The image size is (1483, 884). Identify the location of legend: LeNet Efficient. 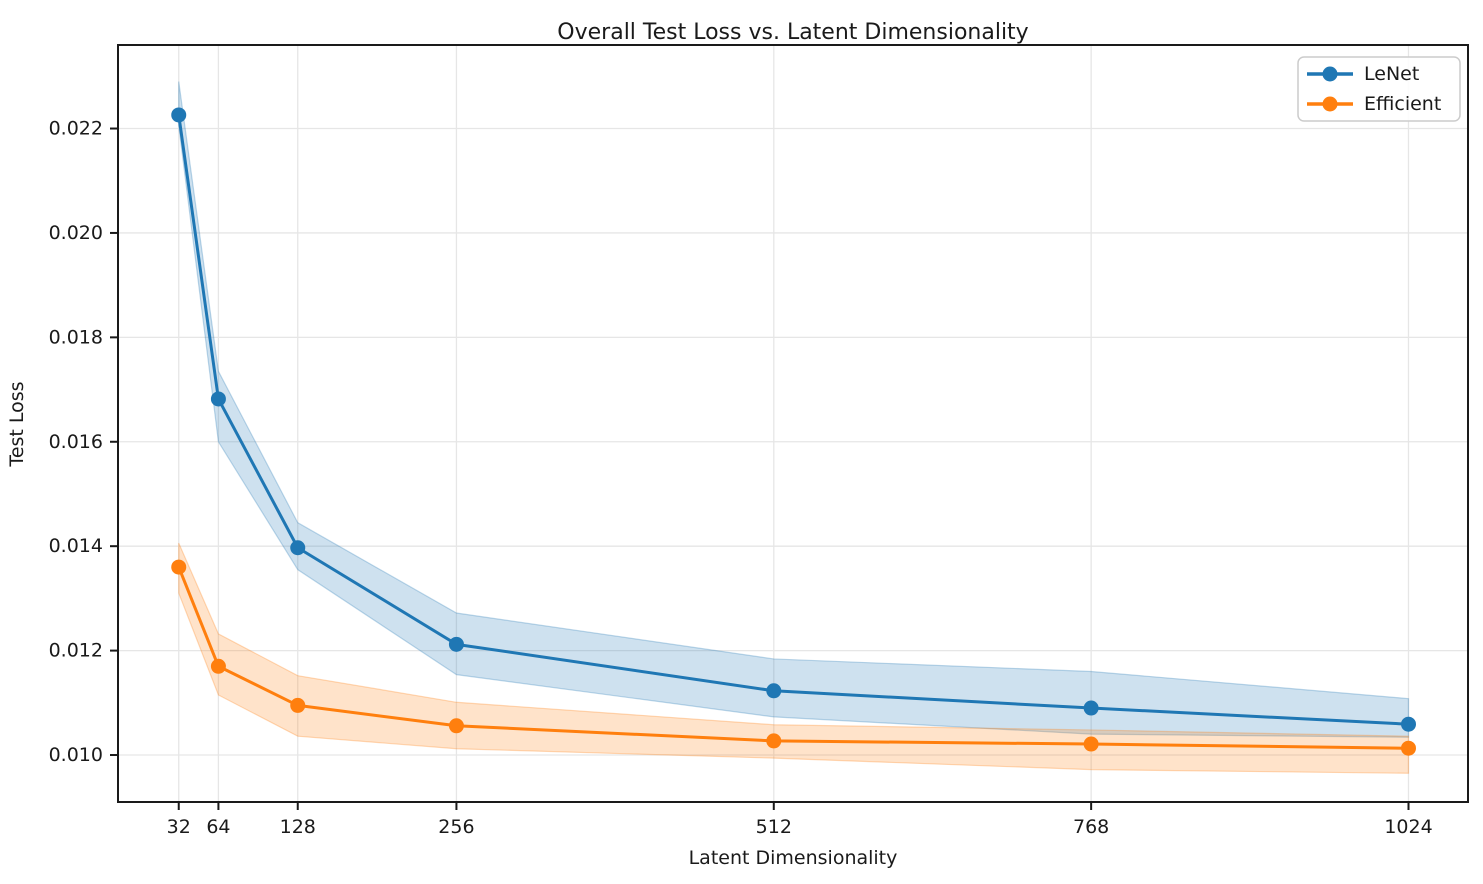
(1379, 89).